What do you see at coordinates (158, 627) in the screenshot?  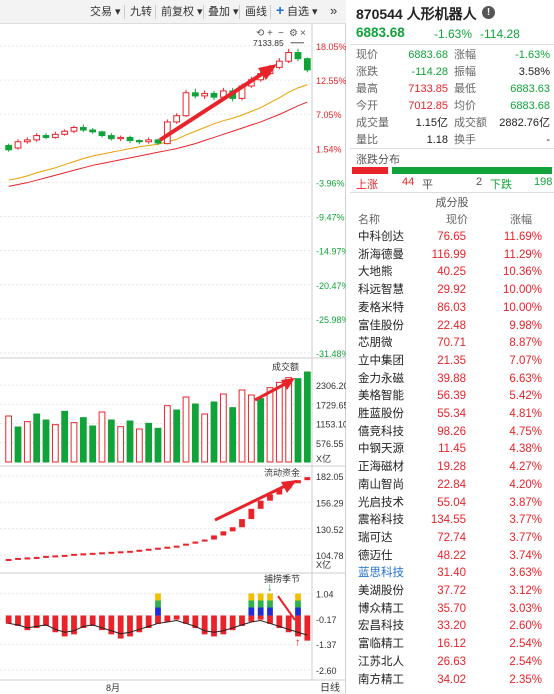 I see `season-line` at bounding box center [158, 627].